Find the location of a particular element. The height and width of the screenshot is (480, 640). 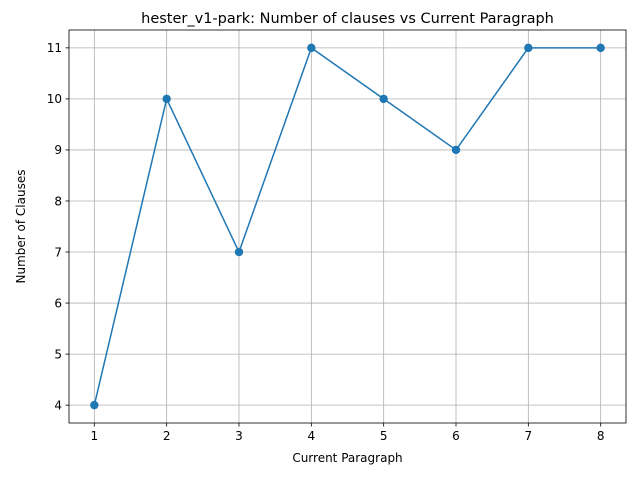

y-tick-label: 6 is located at coordinates (58, 303).